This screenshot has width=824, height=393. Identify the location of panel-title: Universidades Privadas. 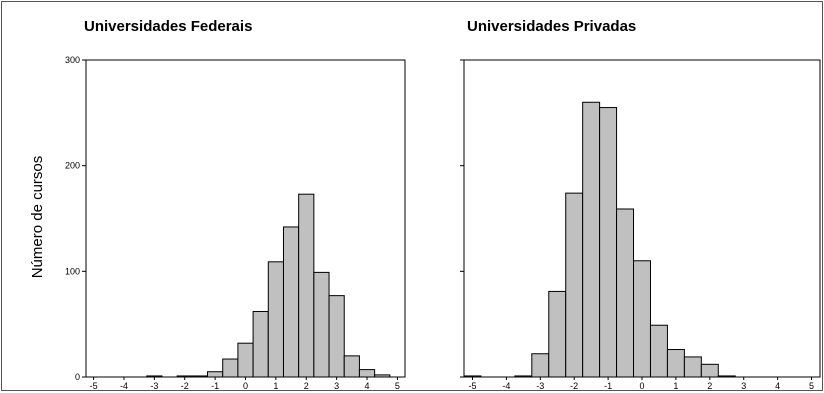
(551, 26).